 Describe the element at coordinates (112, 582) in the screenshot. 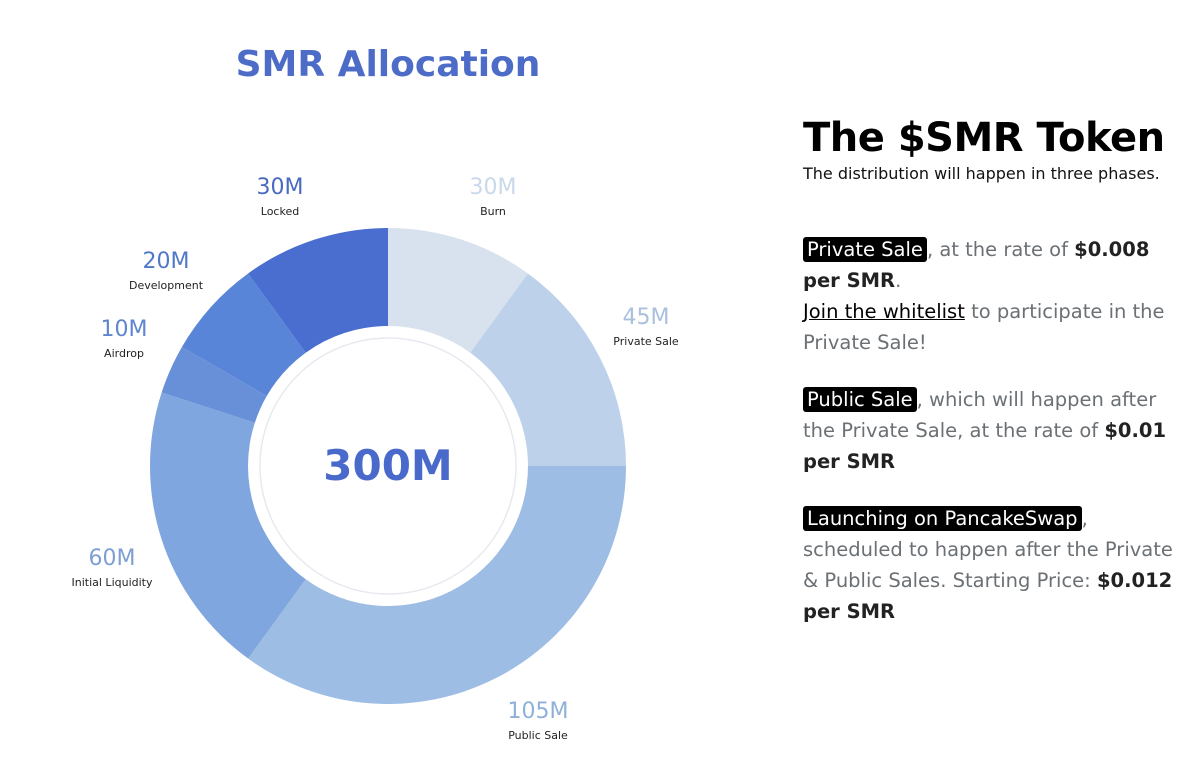

I see `category-label-initial-liquidity: Initial Liquidity` at that location.